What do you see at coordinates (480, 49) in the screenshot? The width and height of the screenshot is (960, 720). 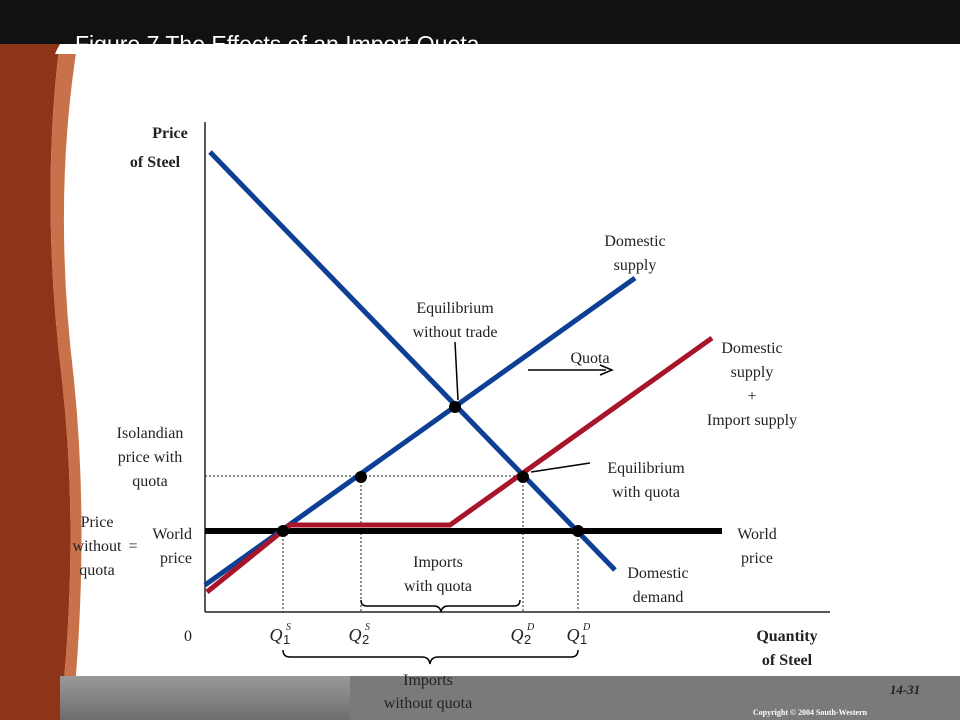 I see `title-mask` at bounding box center [480, 49].